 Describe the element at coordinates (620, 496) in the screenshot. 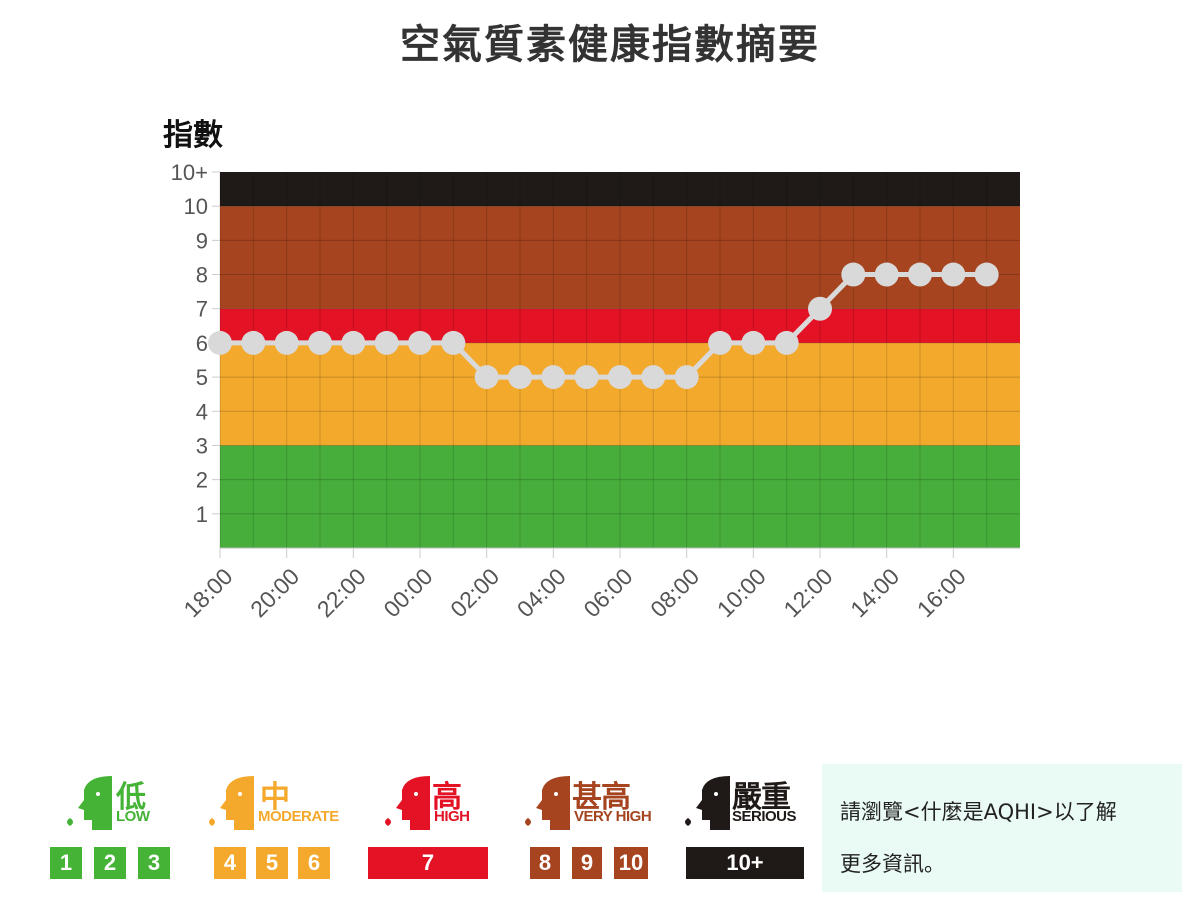

I see `band-low` at that location.